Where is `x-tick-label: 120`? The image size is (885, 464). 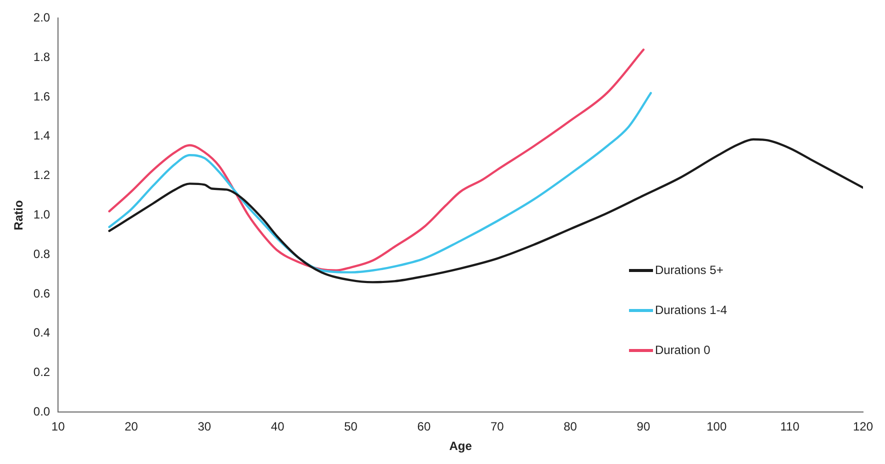
x-tick-label: 120 is located at coordinates (863, 427).